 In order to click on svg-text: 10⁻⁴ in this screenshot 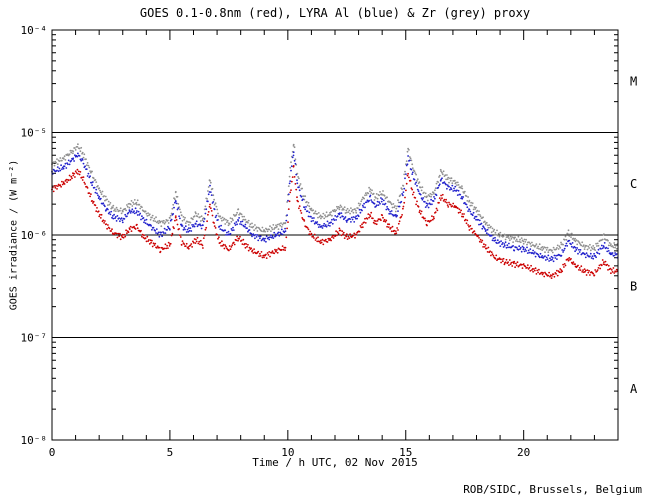, I will do `click(34, 30)`.